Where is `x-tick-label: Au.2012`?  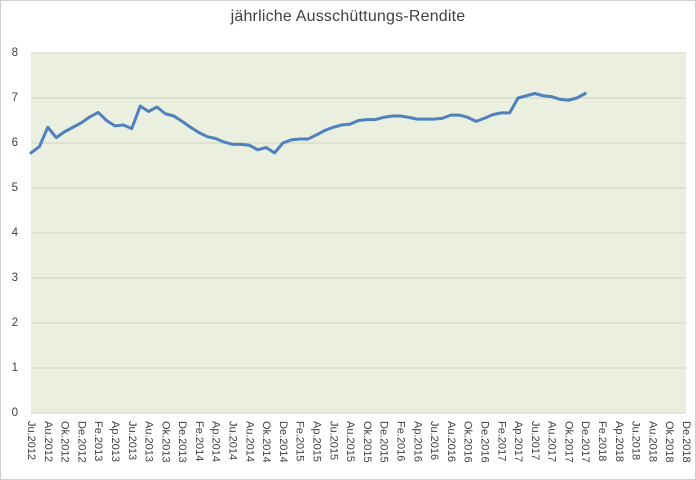
x-tick-label: Au.2012 is located at coordinates (48, 441).